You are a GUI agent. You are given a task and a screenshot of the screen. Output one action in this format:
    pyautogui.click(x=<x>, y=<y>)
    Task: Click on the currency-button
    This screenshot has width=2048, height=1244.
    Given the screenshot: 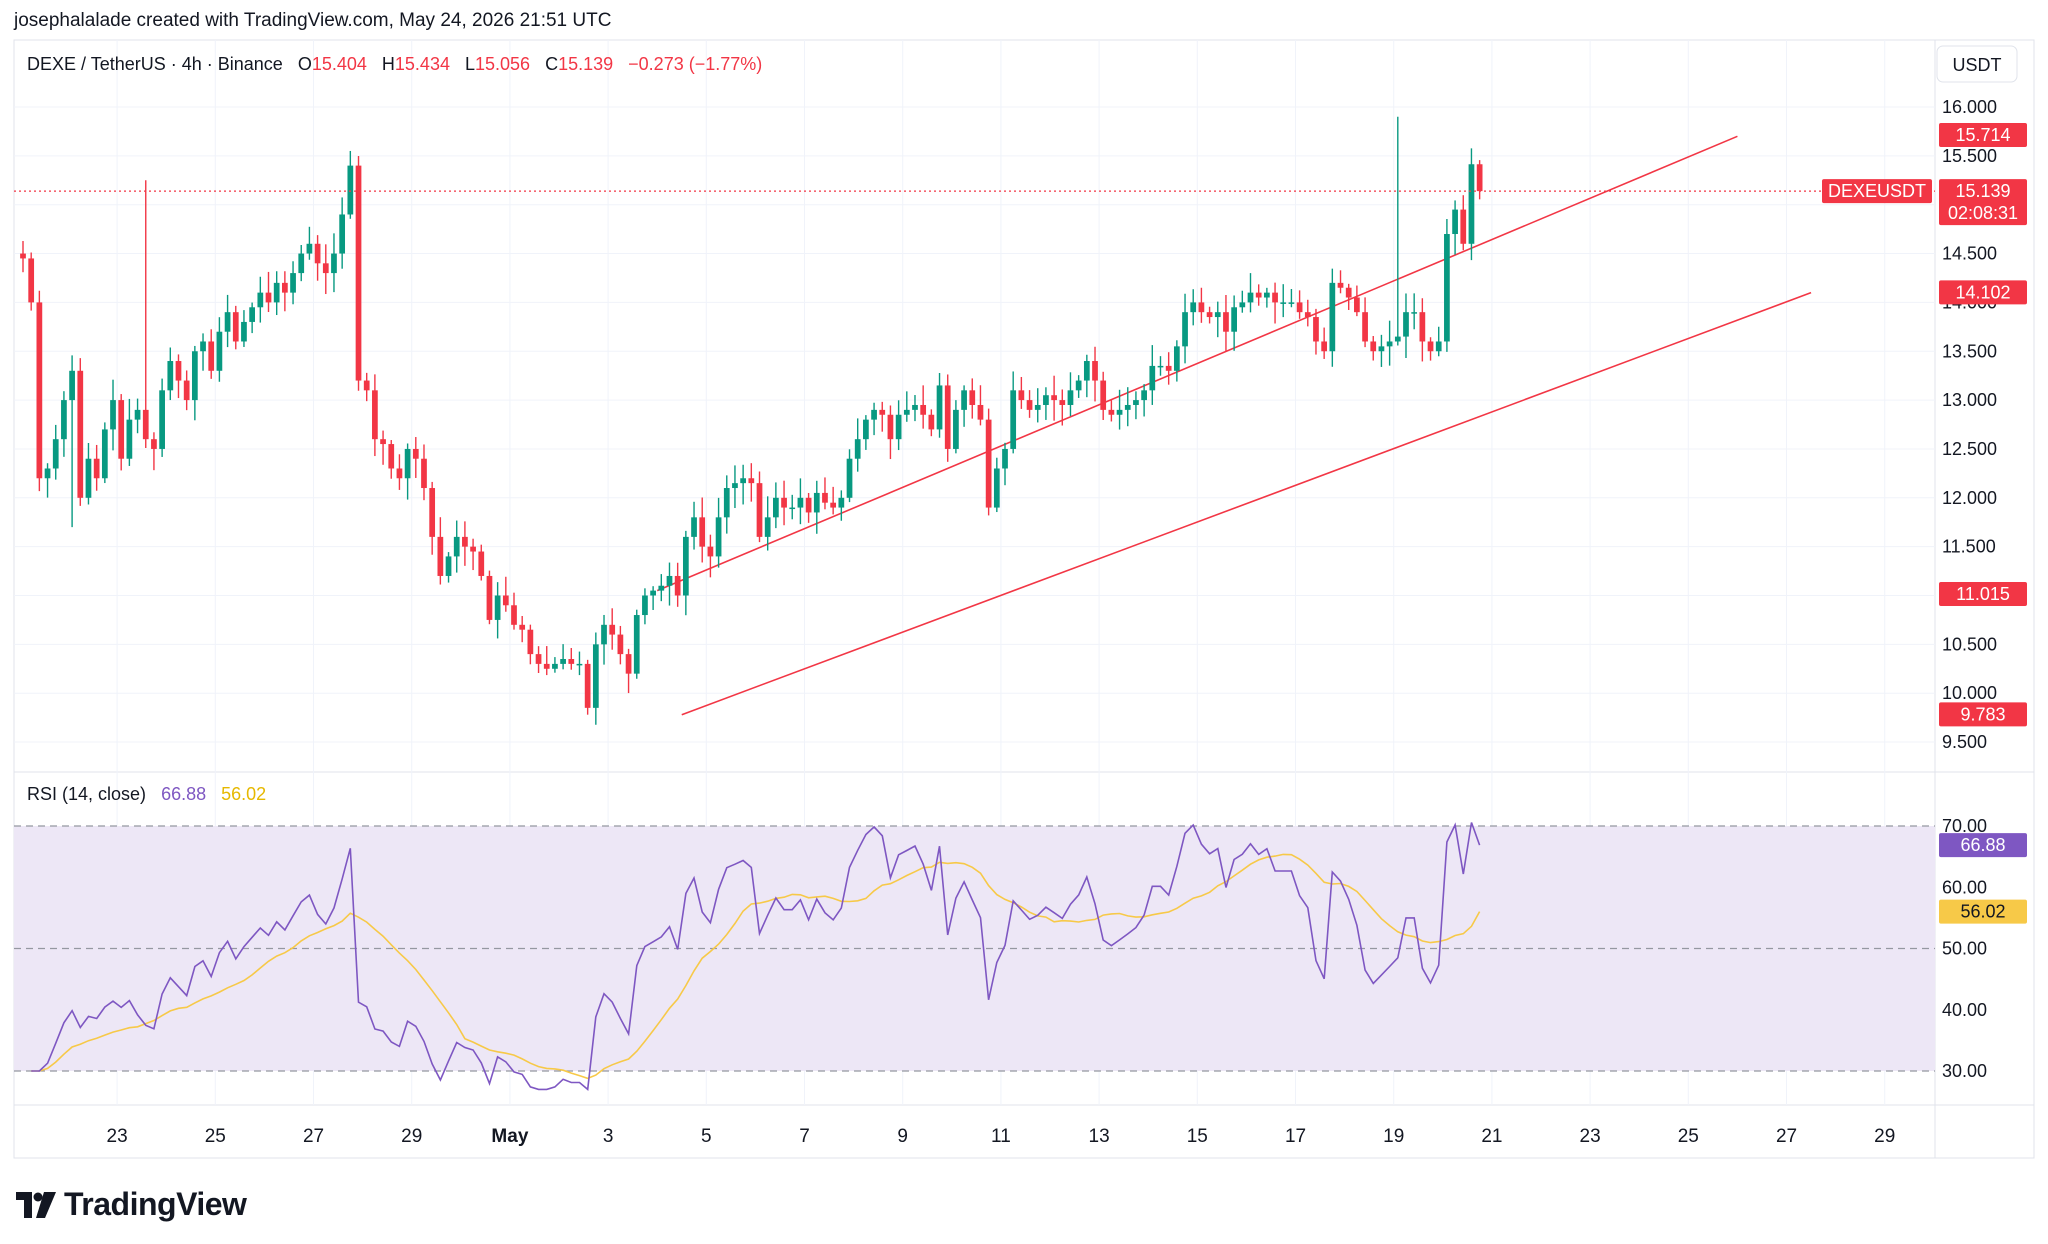 What is the action you would take?
    pyautogui.click(x=1977, y=64)
    